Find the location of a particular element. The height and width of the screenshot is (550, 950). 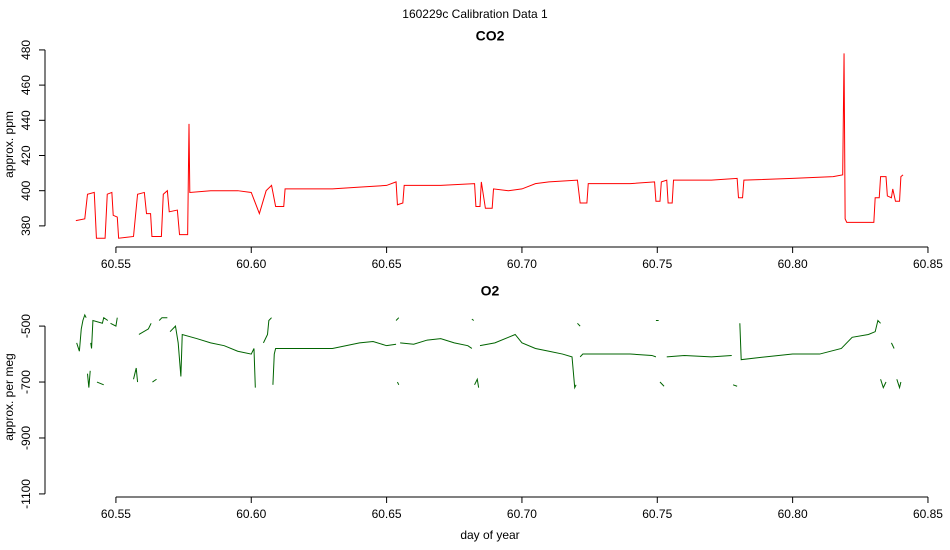

y-tick-label: -1100 is located at coordinates (26, 494).